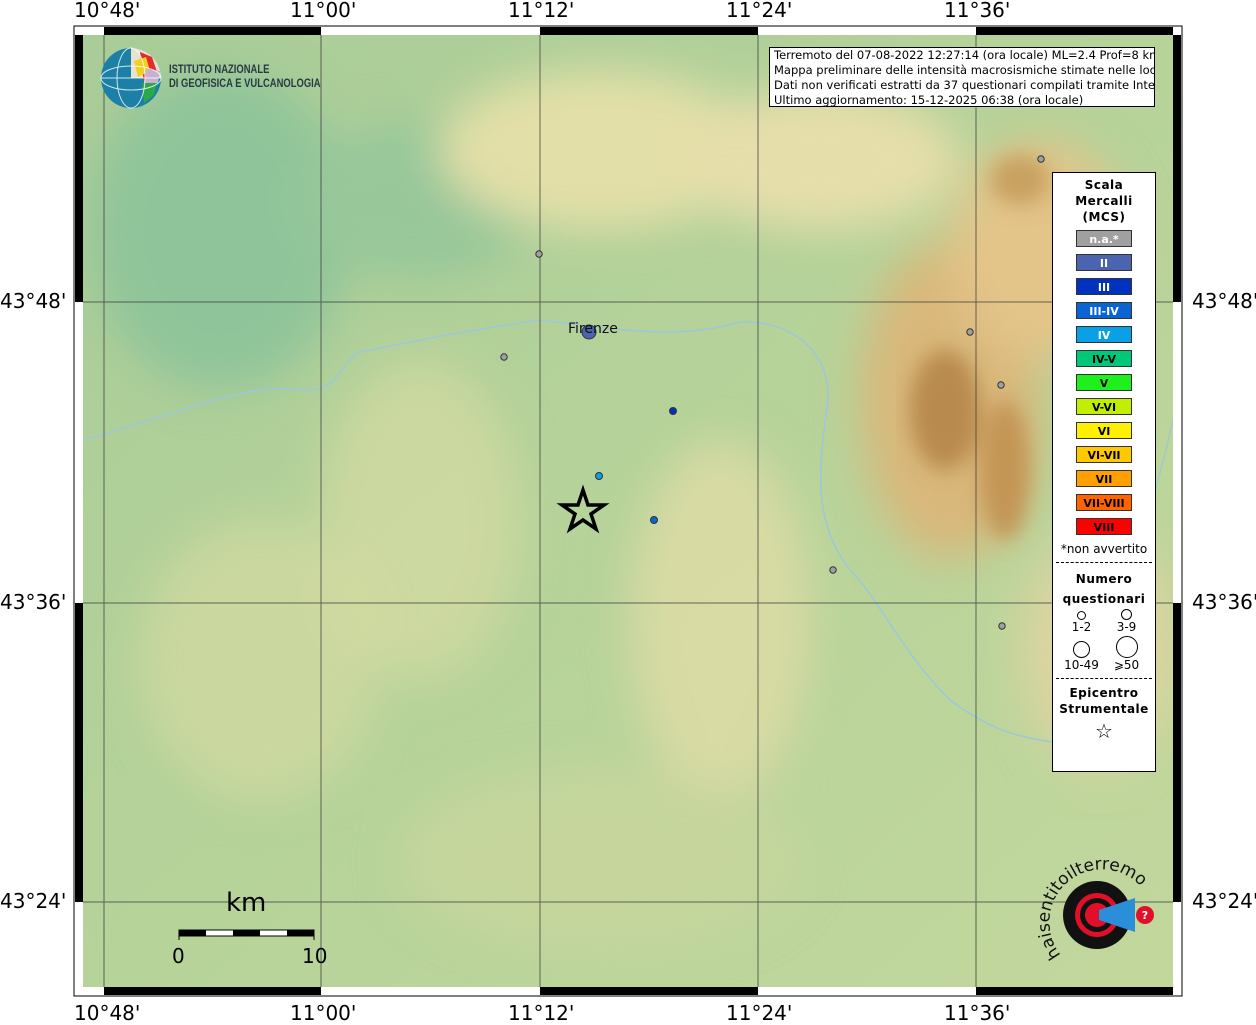  What do you see at coordinates (1081, 627) in the screenshot?
I see `size-label: 1-2` at bounding box center [1081, 627].